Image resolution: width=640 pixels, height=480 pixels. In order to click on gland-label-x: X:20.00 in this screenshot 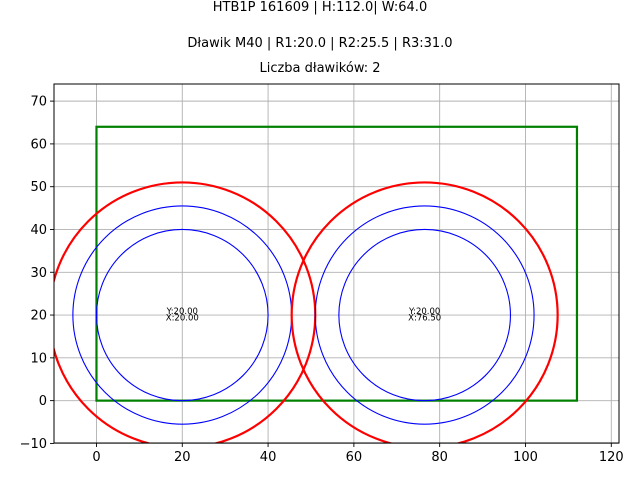, I will do `click(182, 319)`.